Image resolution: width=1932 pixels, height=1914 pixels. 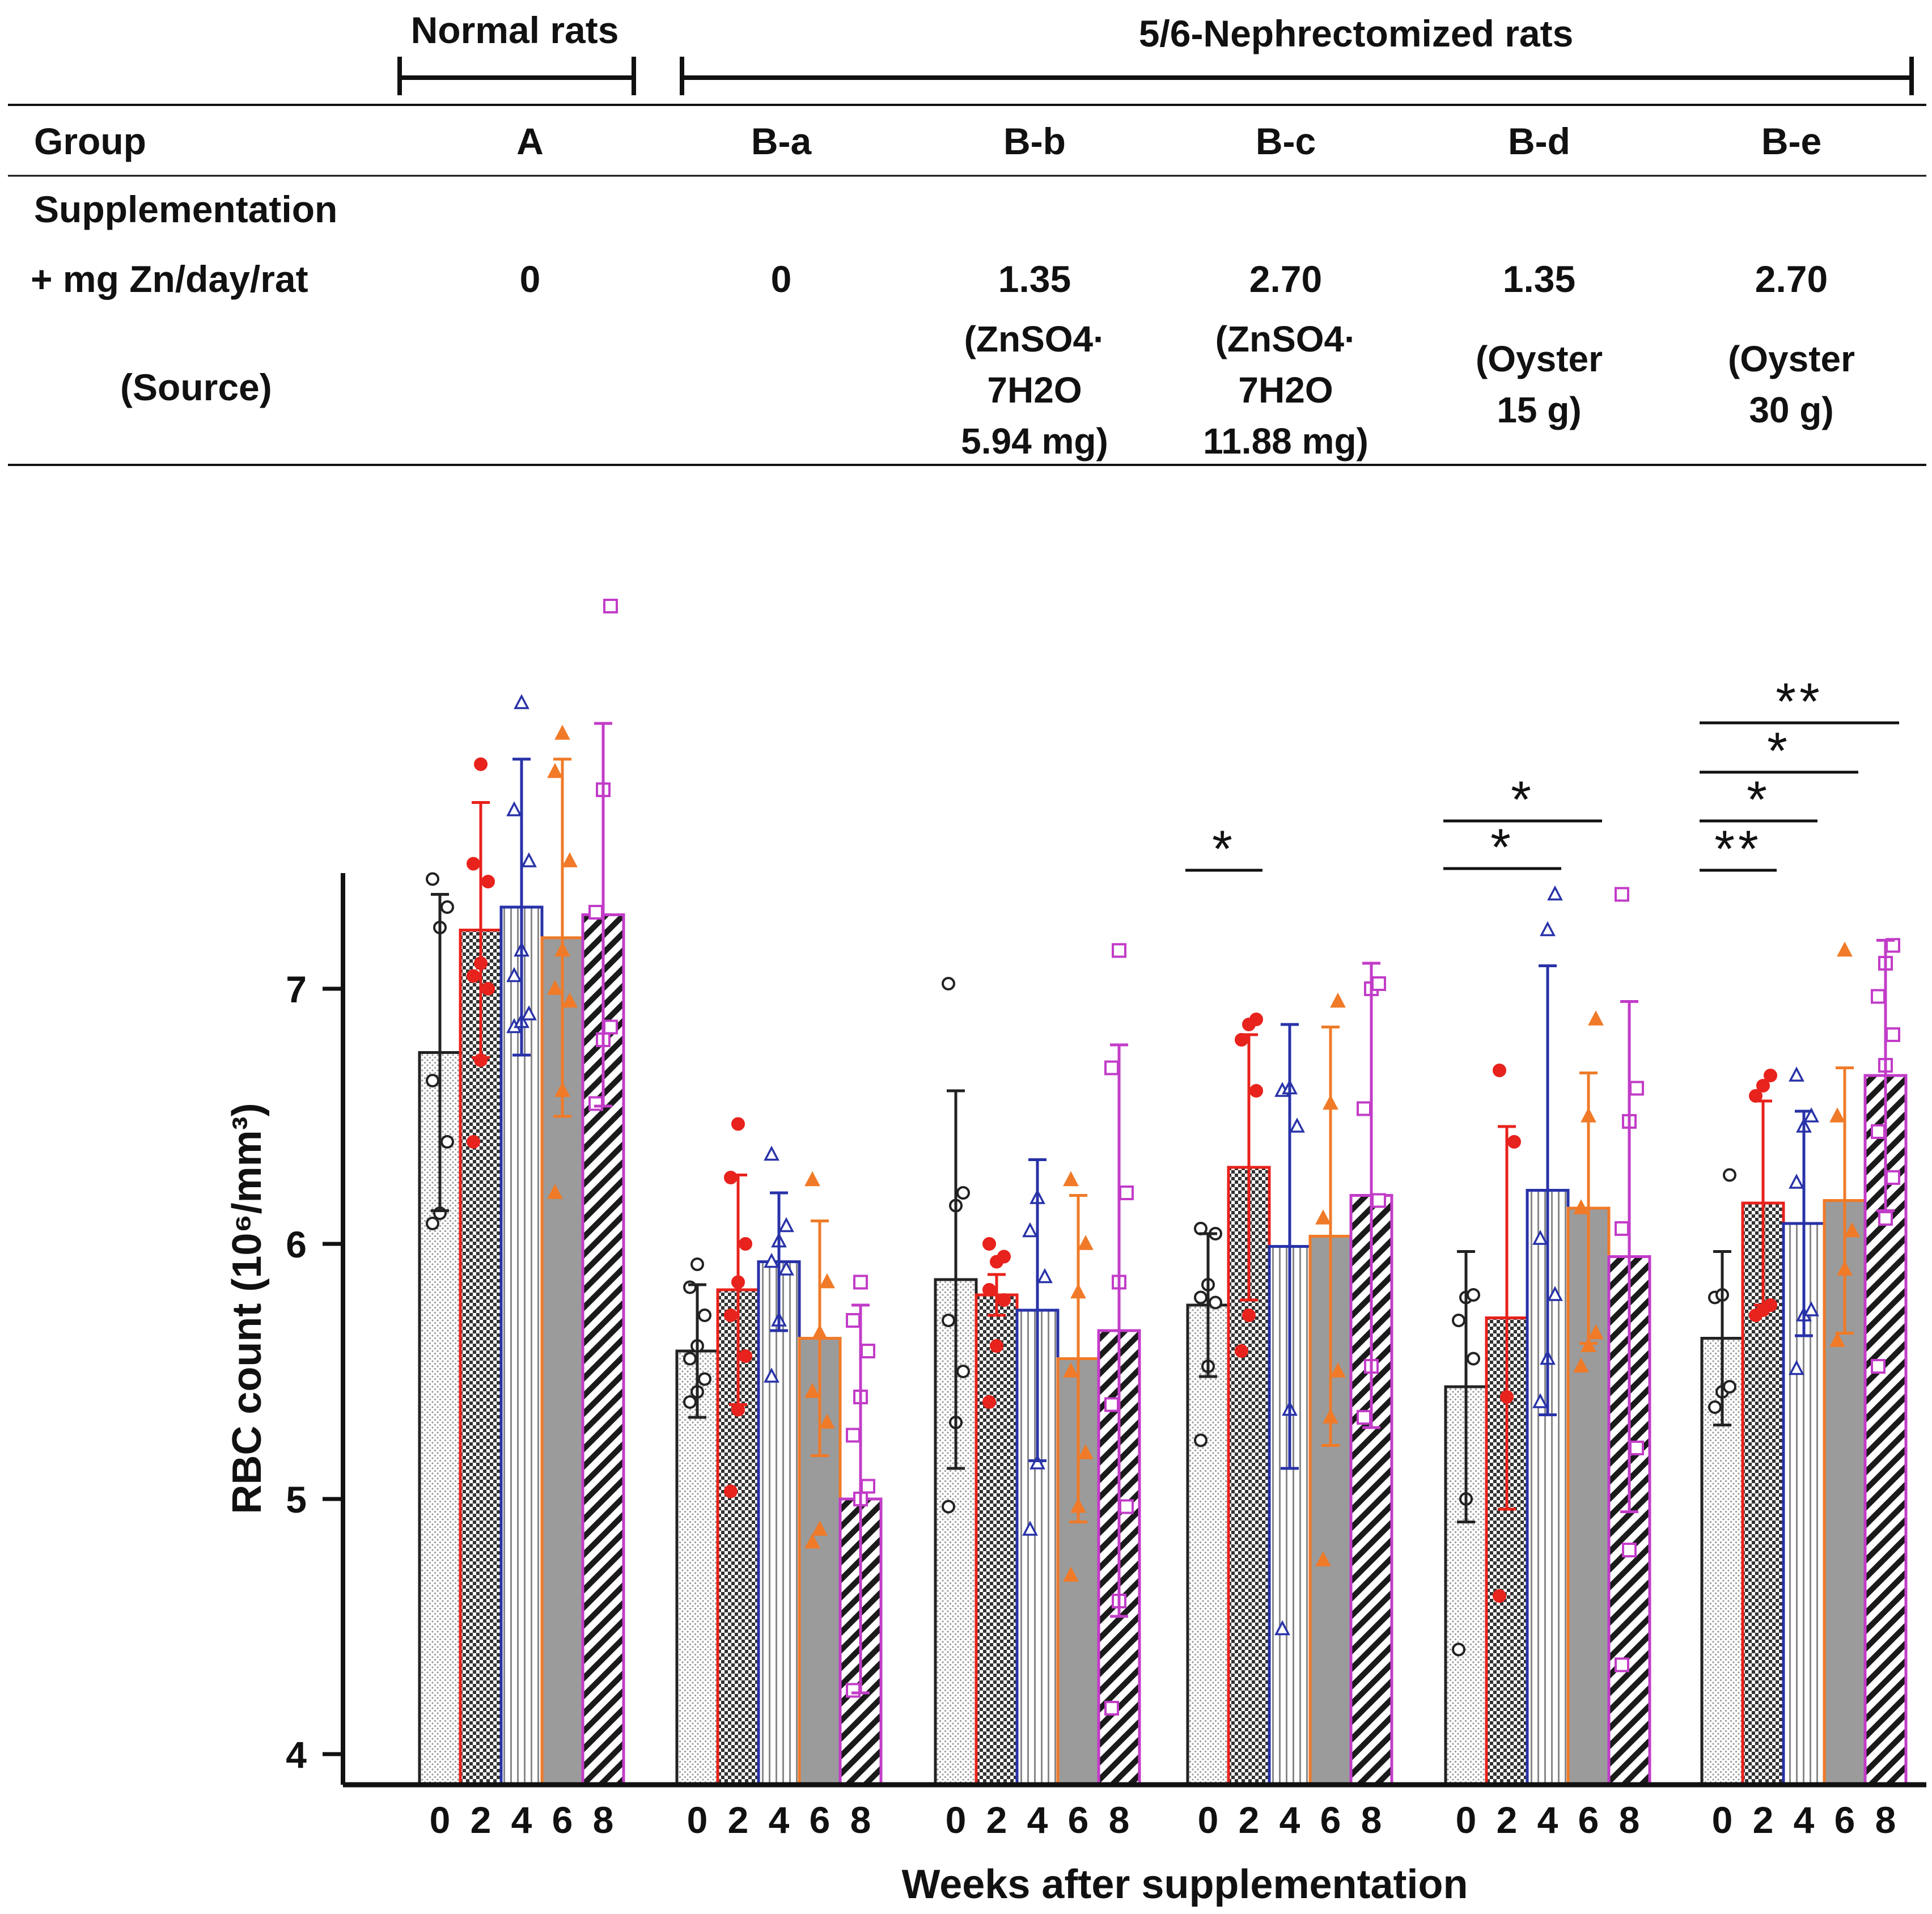 What do you see at coordinates (1540, 359) in the screenshot?
I see `source-line: (Oyster` at bounding box center [1540, 359].